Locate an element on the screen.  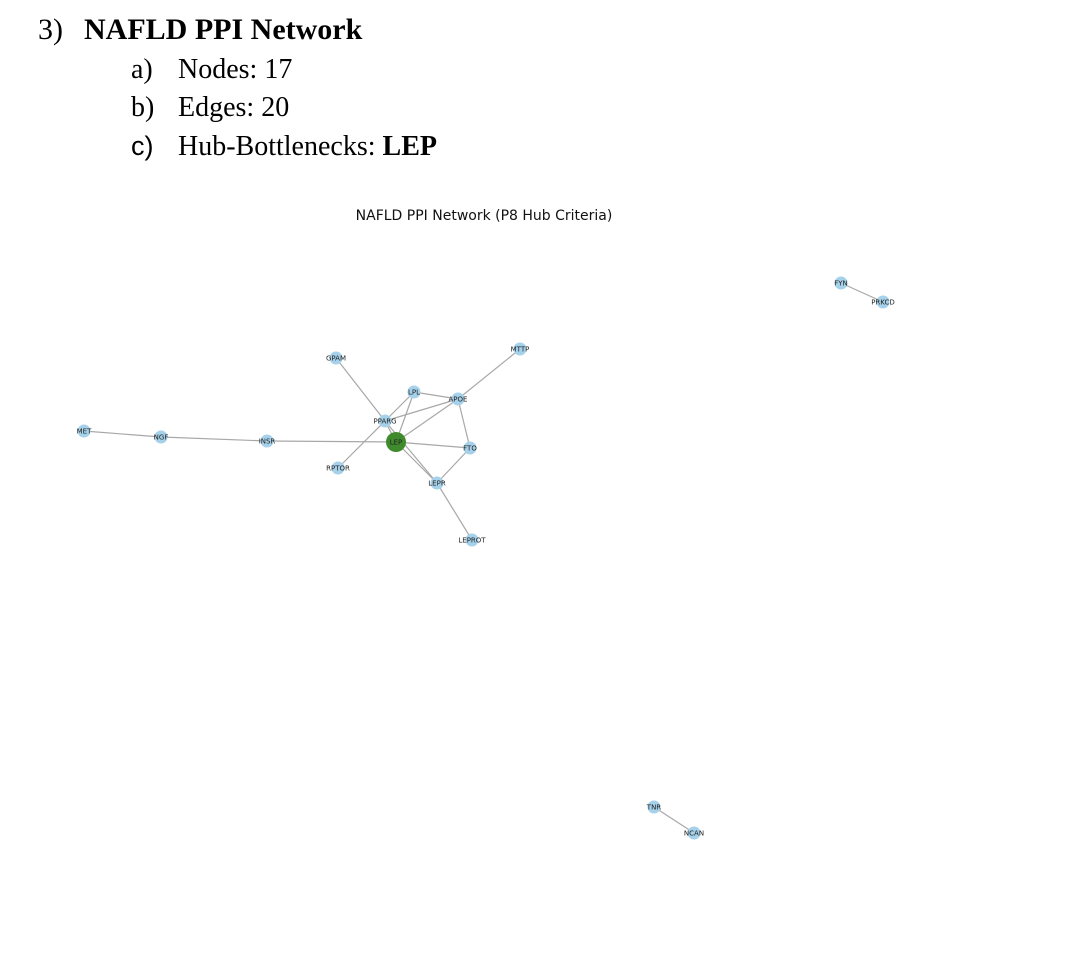
node-lep: LEP is located at coordinates (396, 442).